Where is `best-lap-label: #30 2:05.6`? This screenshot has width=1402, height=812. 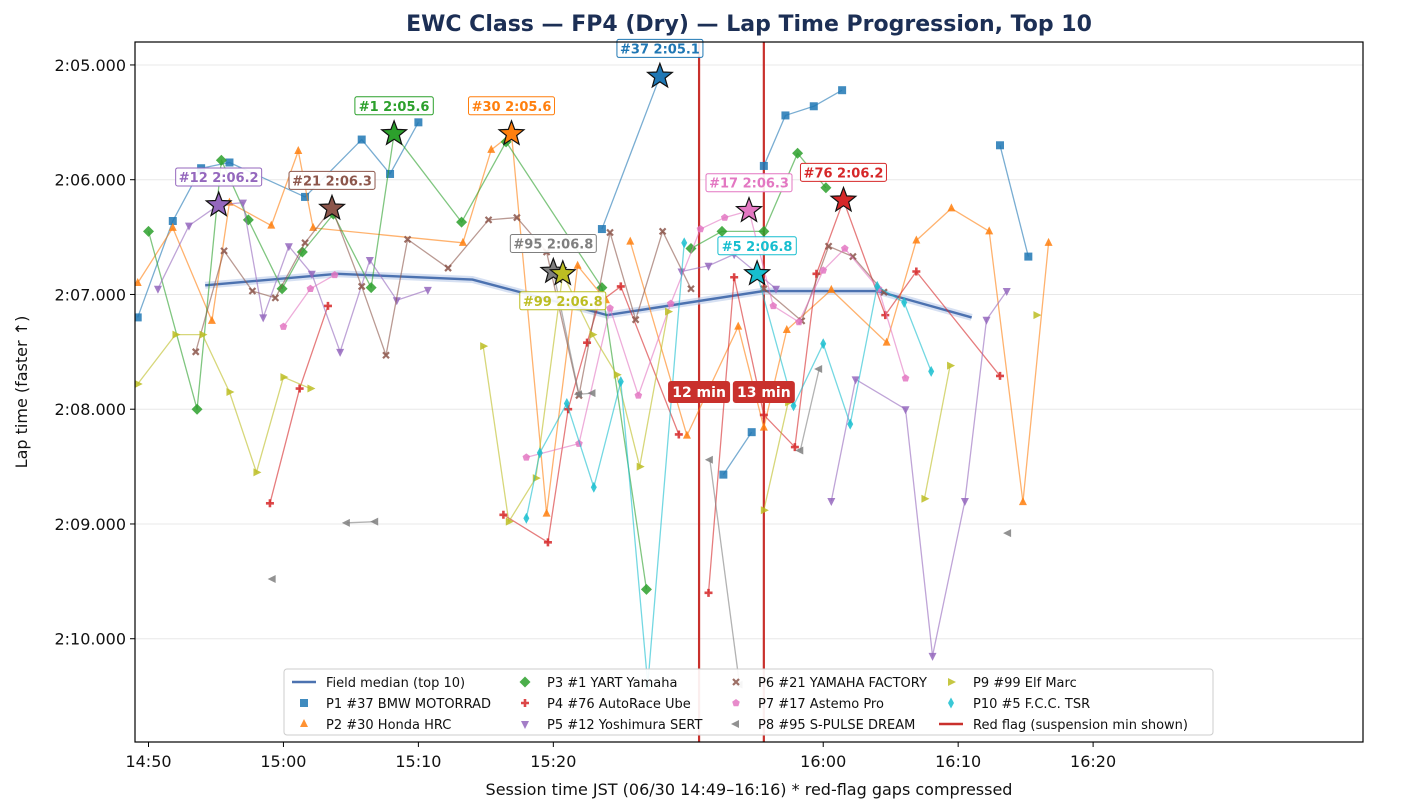 best-lap-label: #30 2:05.6 is located at coordinates (512, 107).